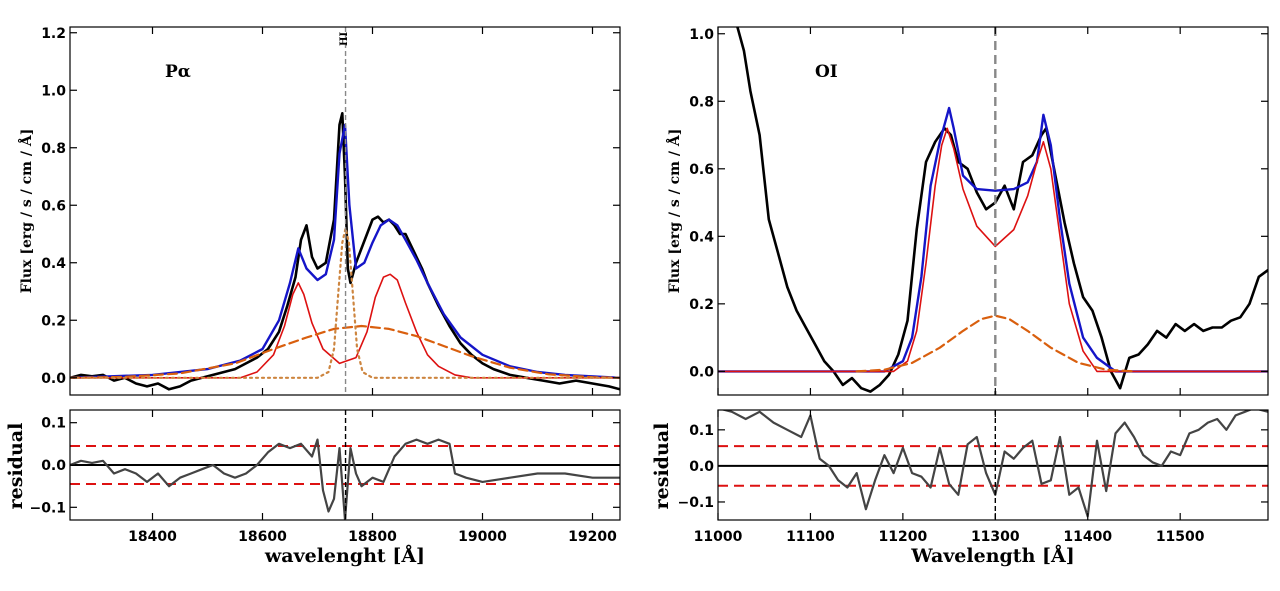  I want to click on residual-left-ylabel: residual, so click(16, 466).